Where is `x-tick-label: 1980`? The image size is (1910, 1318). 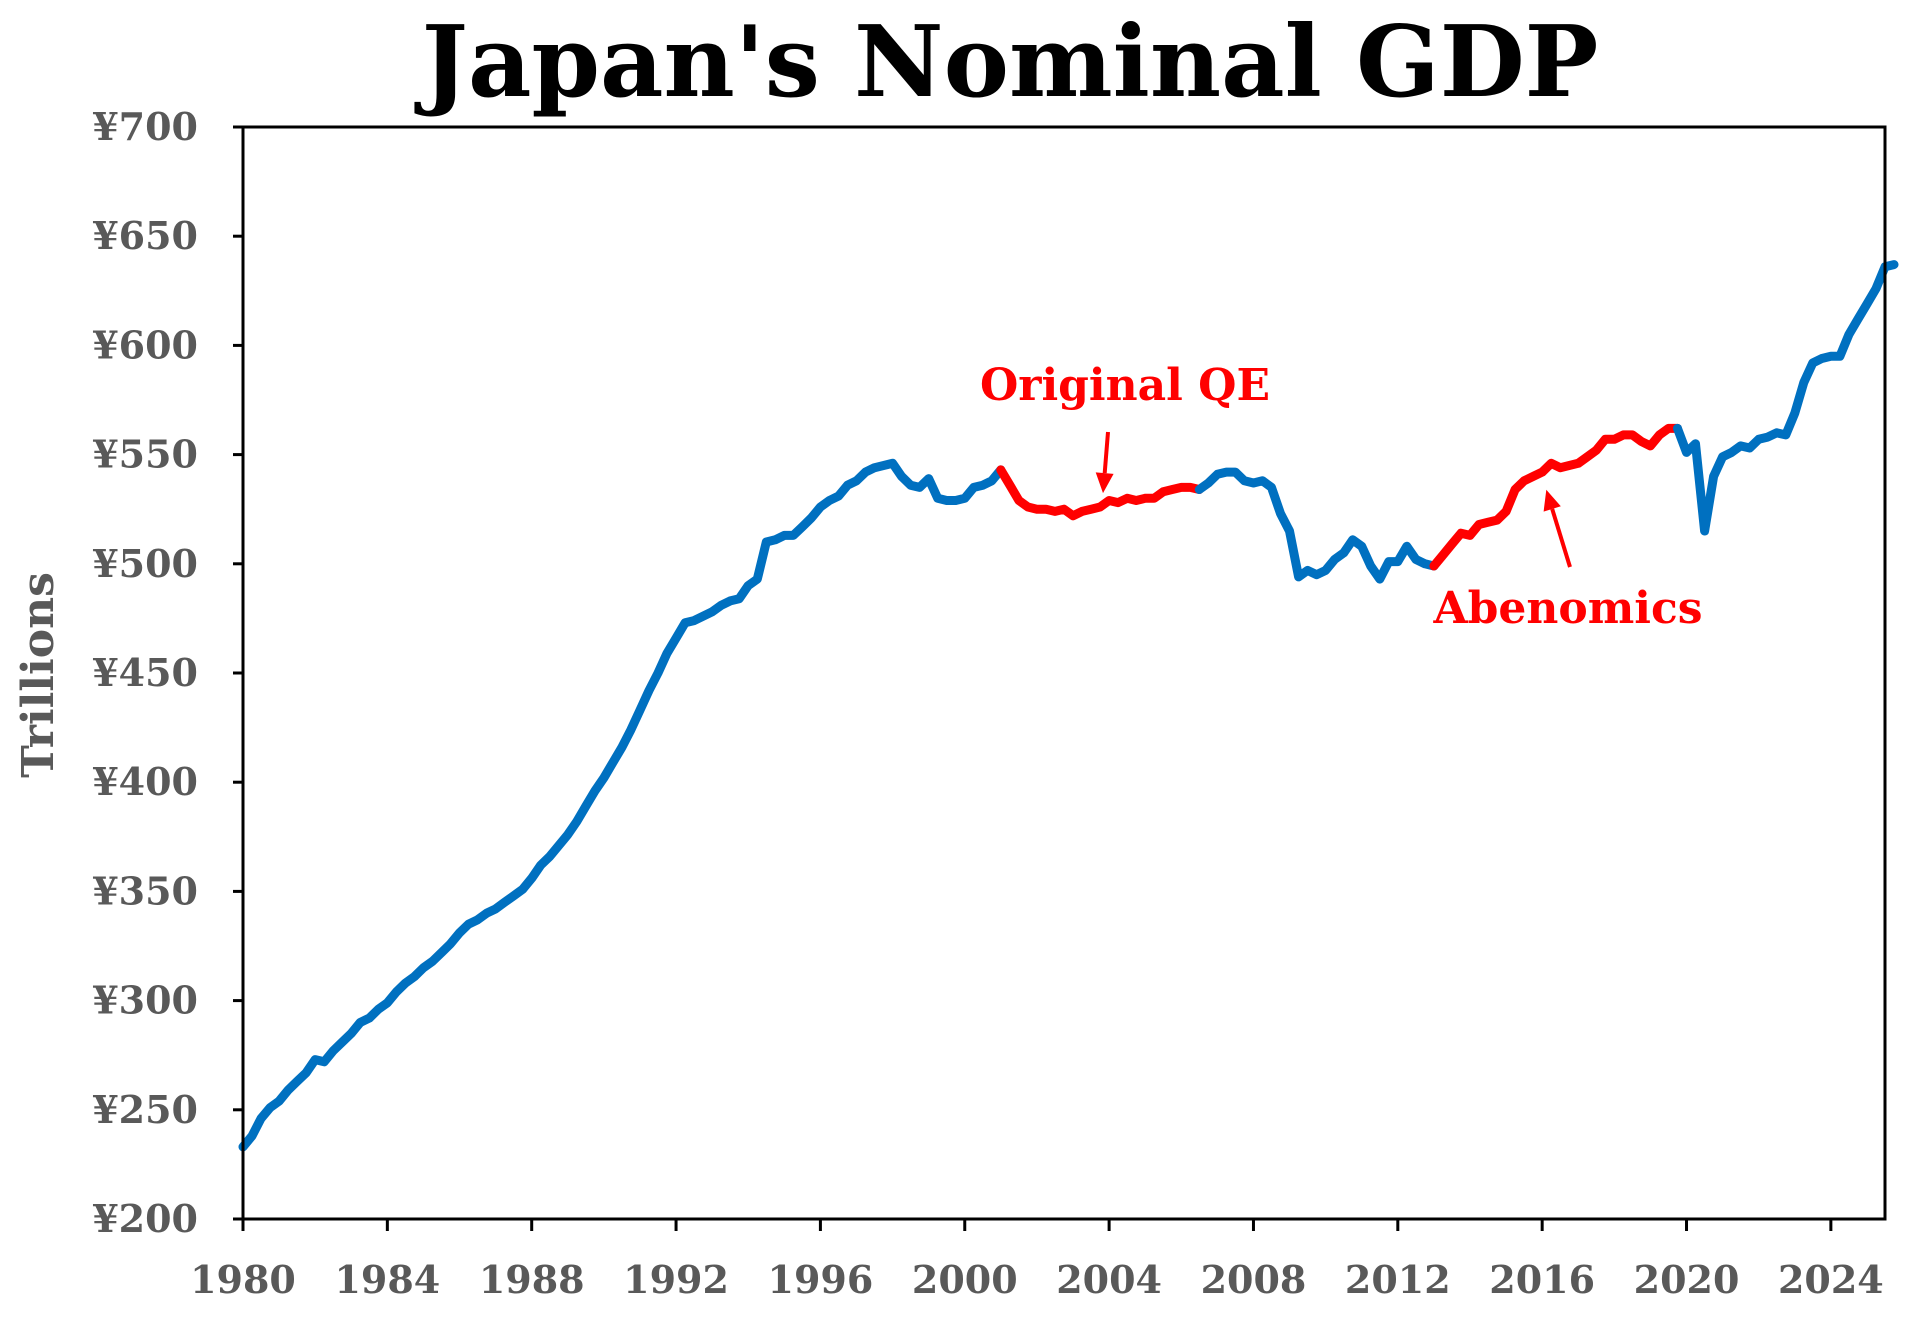
x-tick-label: 1980 is located at coordinates (243, 1279).